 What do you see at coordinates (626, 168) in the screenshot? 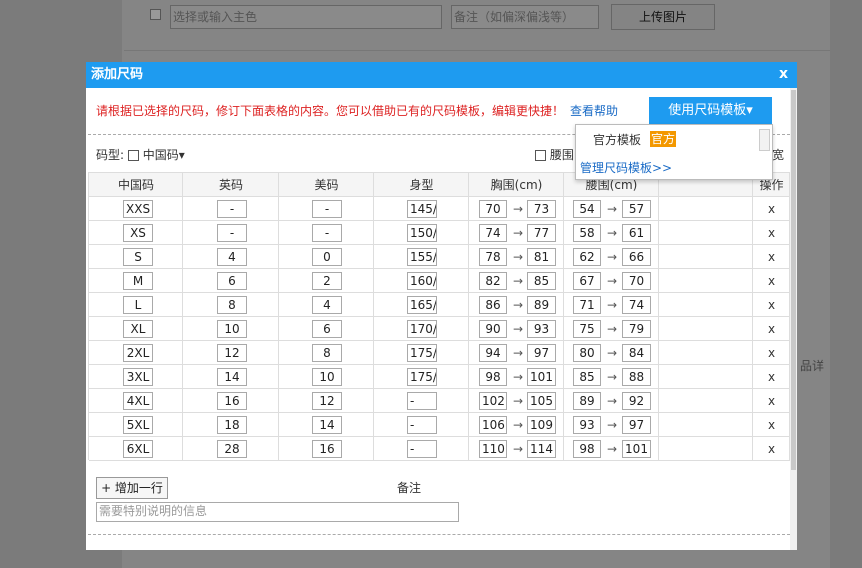
I see `manage-link: 管理尺码模板>>` at bounding box center [626, 168].